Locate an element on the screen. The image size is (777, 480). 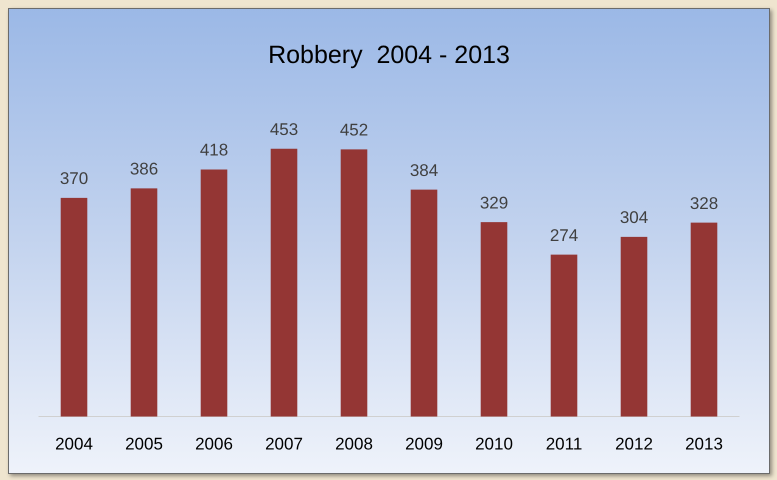
x-tick-label: 2005 is located at coordinates (144, 444).